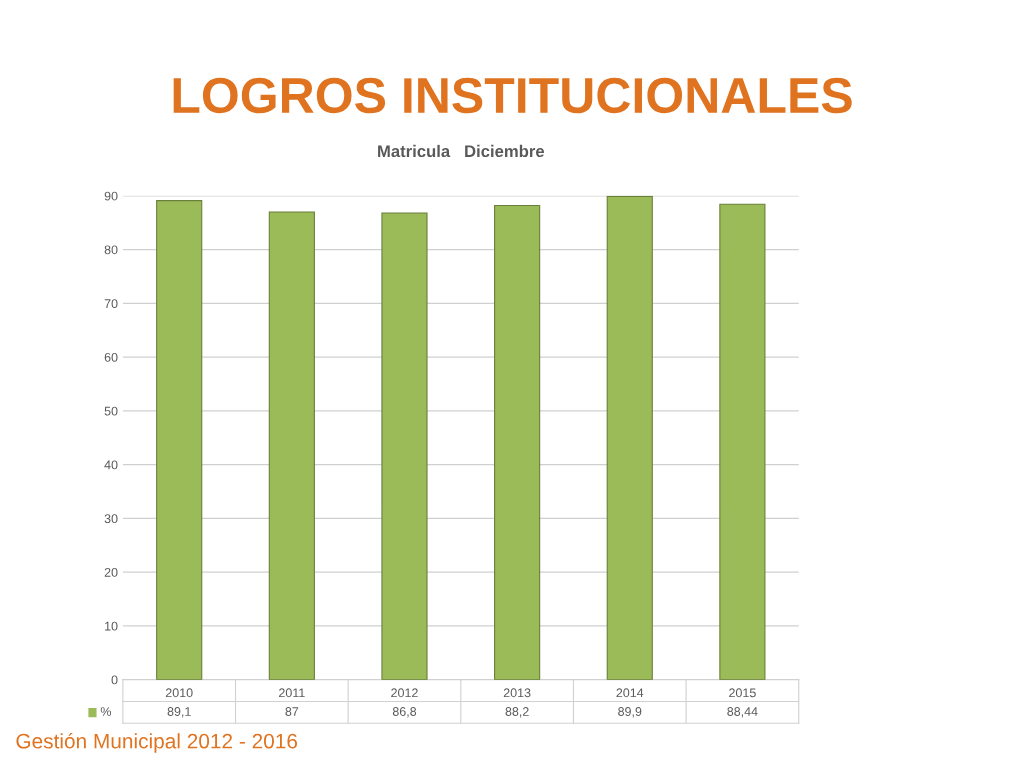 The height and width of the screenshot is (768, 1024). Describe the element at coordinates (111, 626) in the screenshot. I see `y-tick-label: 10` at that location.